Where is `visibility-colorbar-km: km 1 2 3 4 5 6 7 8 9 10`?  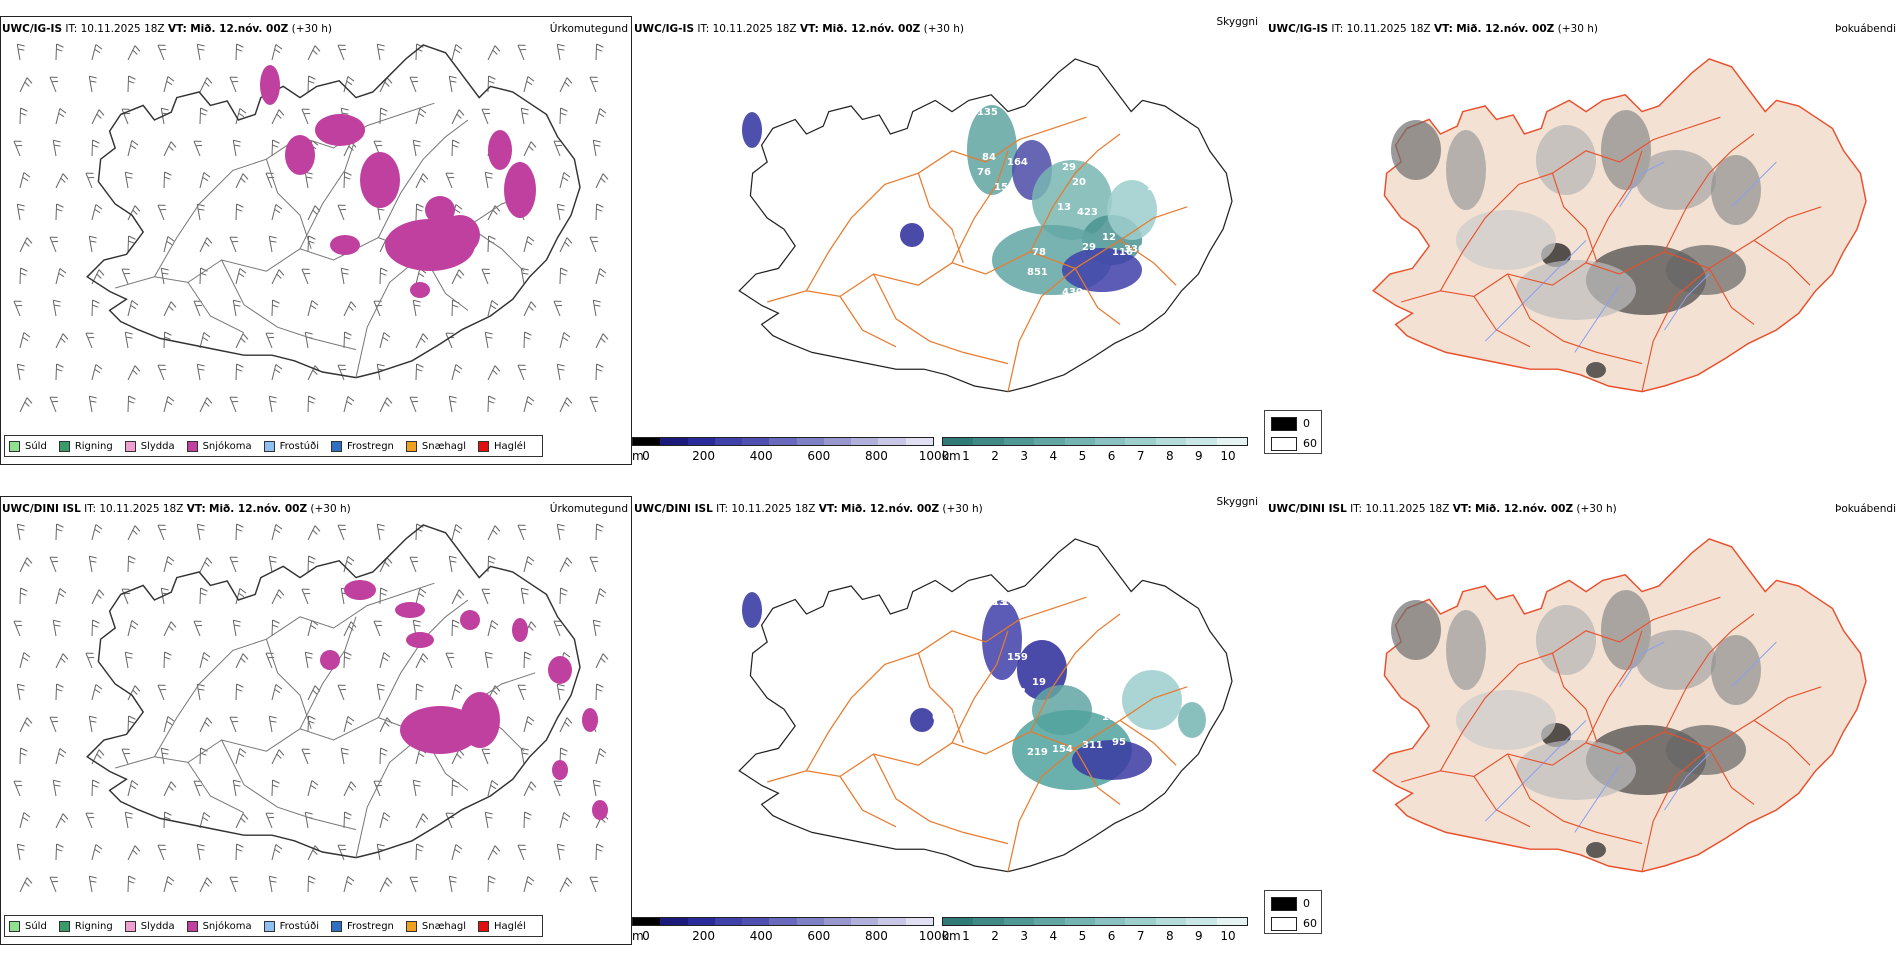 visibility-colorbar-km: km 1 2 3 4 5 6 7 8 9 10 is located at coordinates (1097, 935).